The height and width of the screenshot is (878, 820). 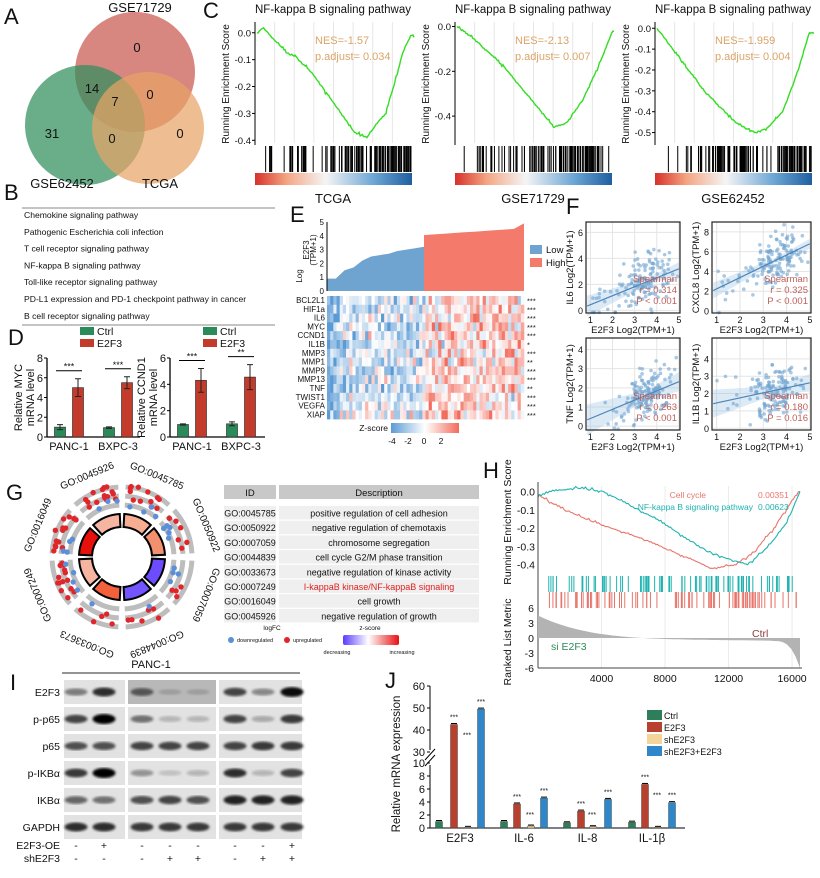 What do you see at coordinates (468, 828) in the screenshot?
I see `bar-she2f3` at bounding box center [468, 828].